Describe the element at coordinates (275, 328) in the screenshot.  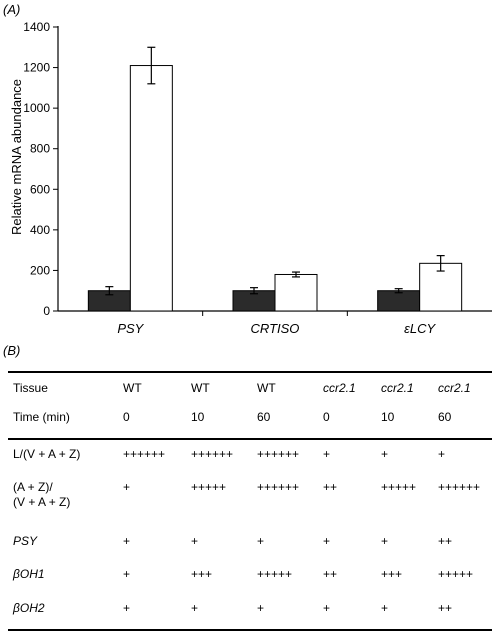
I see `x-category-label: CRTISO` at that location.